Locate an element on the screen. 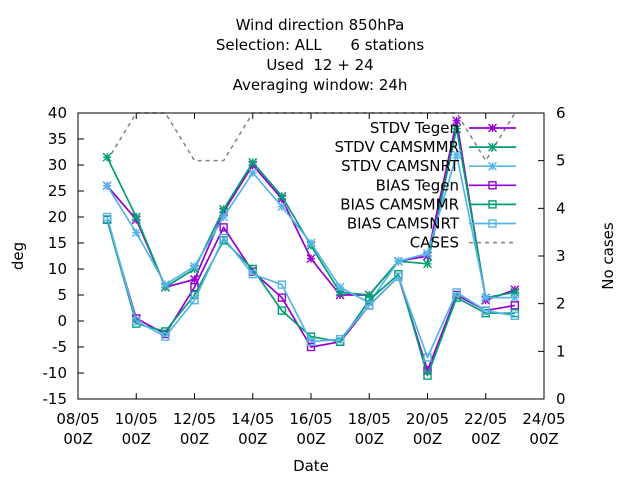 The image size is (640, 480). y2-tick-label: 1 is located at coordinates (561, 351).